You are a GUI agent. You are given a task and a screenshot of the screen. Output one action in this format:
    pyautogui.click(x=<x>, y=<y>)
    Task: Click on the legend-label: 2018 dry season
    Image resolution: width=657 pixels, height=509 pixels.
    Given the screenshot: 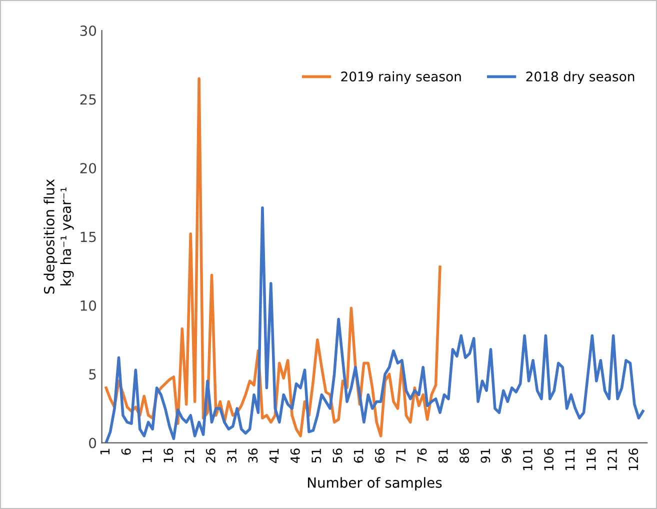 What is the action you would take?
    pyautogui.click(x=580, y=77)
    